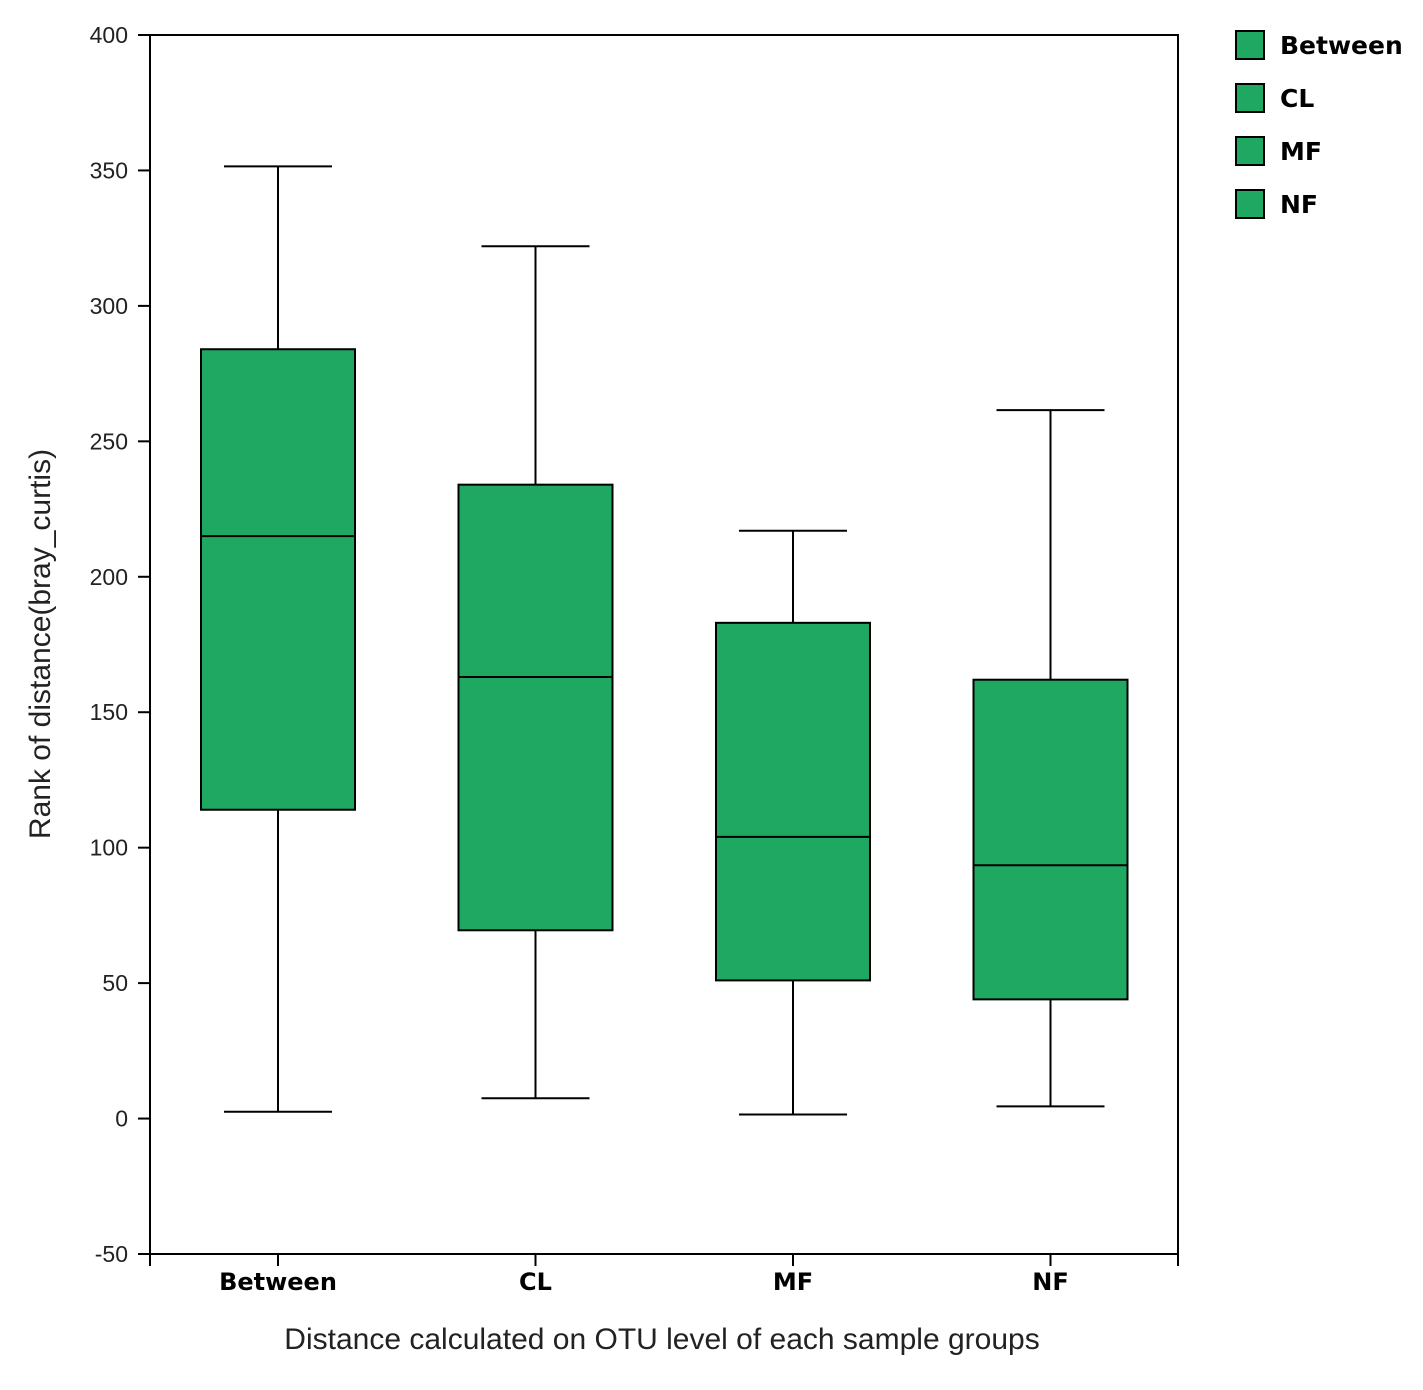 The height and width of the screenshot is (1390, 1423). What do you see at coordinates (115, 983) in the screenshot?
I see `y-tick-label: 50` at bounding box center [115, 983].